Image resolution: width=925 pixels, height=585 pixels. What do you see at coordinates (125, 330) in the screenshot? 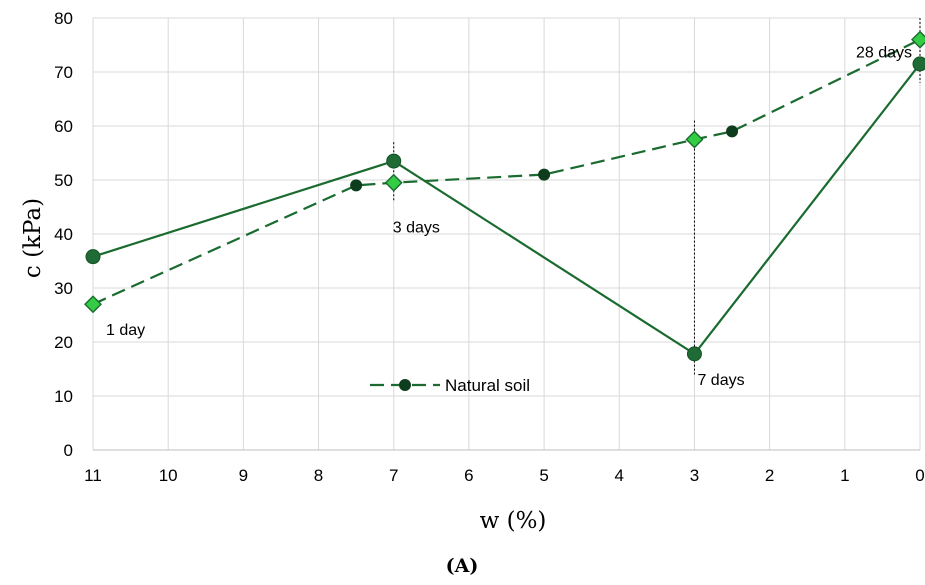
I see `annotation-label: 1 day` at bounding box center [125, 330].